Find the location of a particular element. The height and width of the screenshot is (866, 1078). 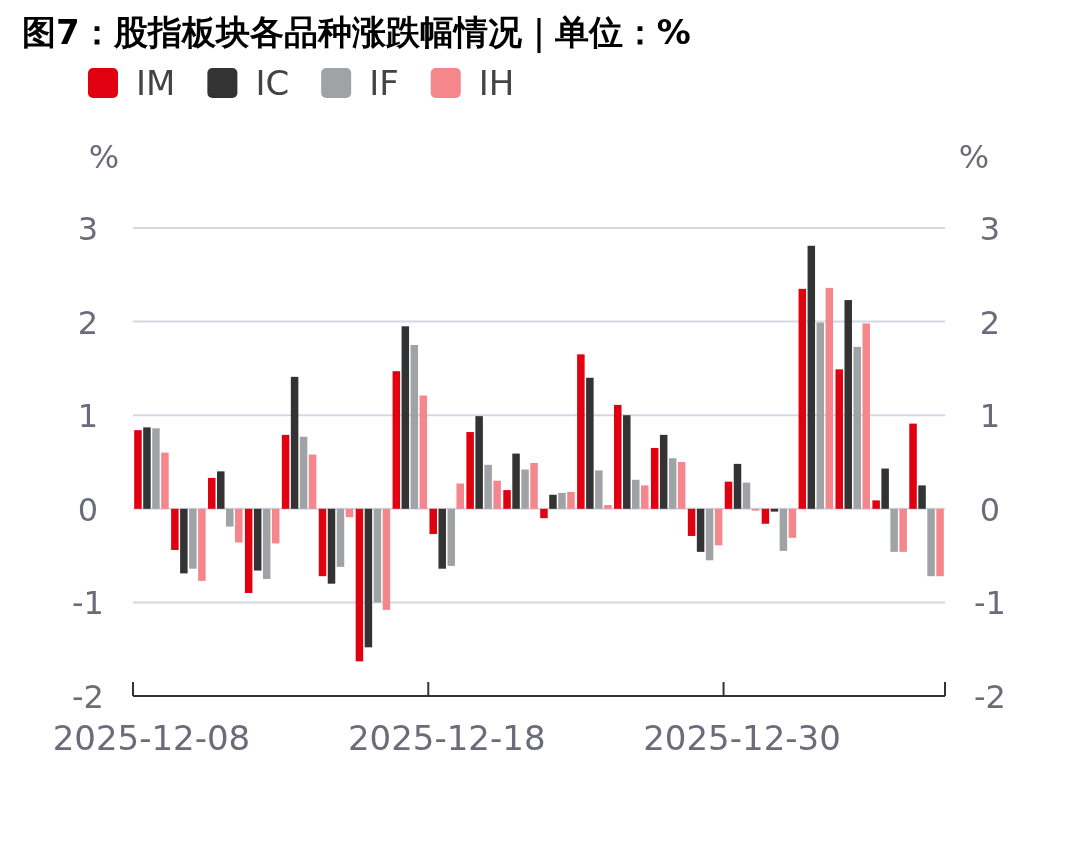

y-tick-label: 3 is located at coordinates (88, 229).